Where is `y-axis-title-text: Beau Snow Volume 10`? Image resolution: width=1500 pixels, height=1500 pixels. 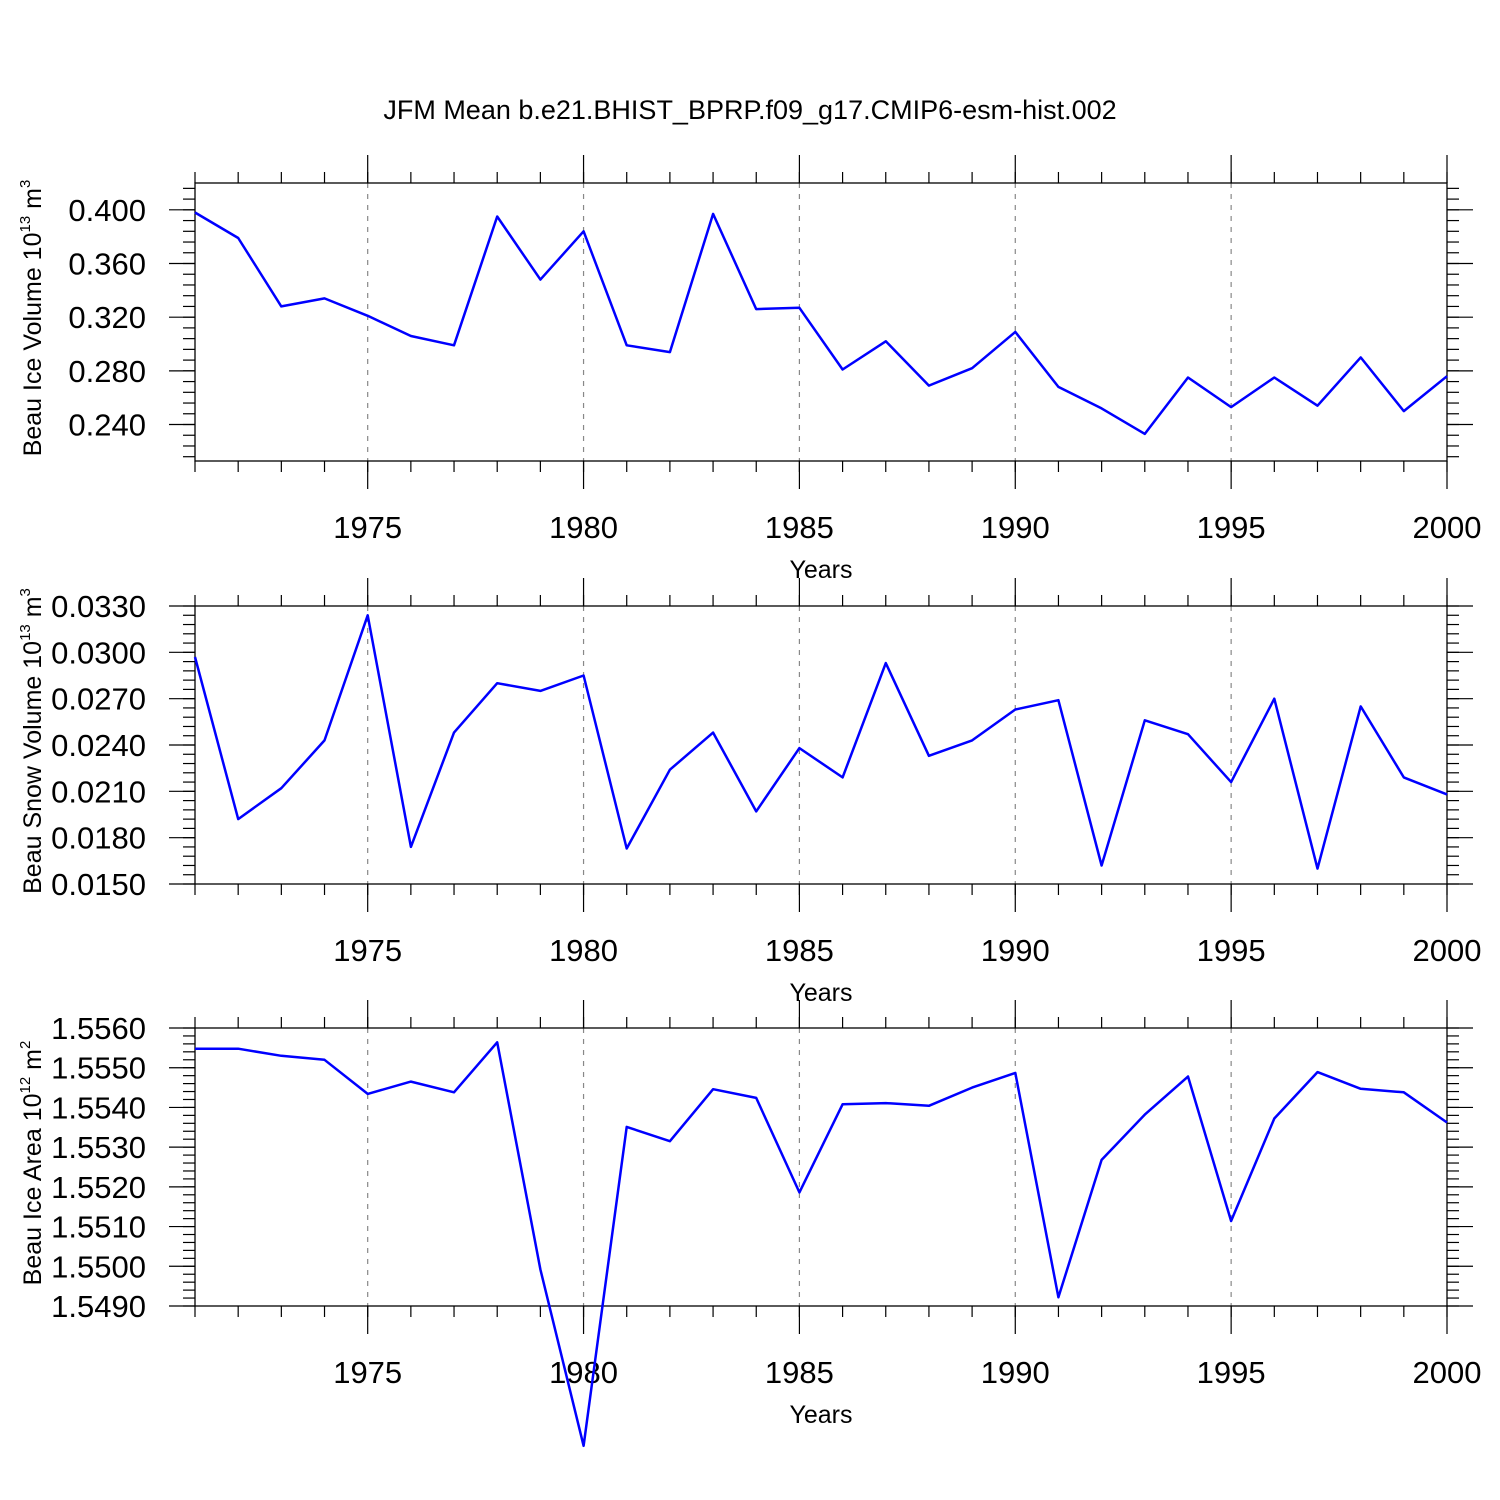
y-axis-title-text: Beau Snow Volume 10 is located at coordinates (33, 767).